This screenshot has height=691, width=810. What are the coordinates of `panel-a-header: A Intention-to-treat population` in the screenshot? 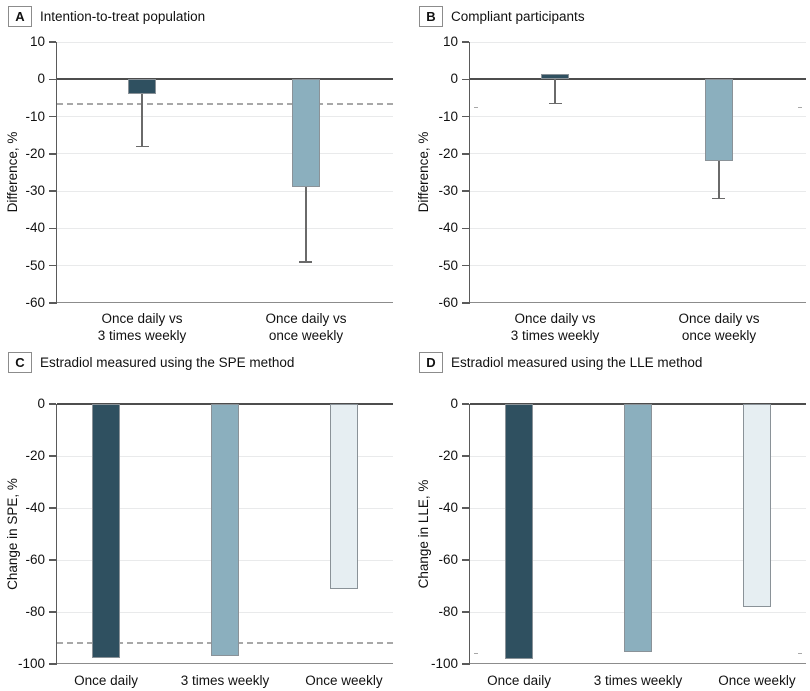 It's located at (106, 16).